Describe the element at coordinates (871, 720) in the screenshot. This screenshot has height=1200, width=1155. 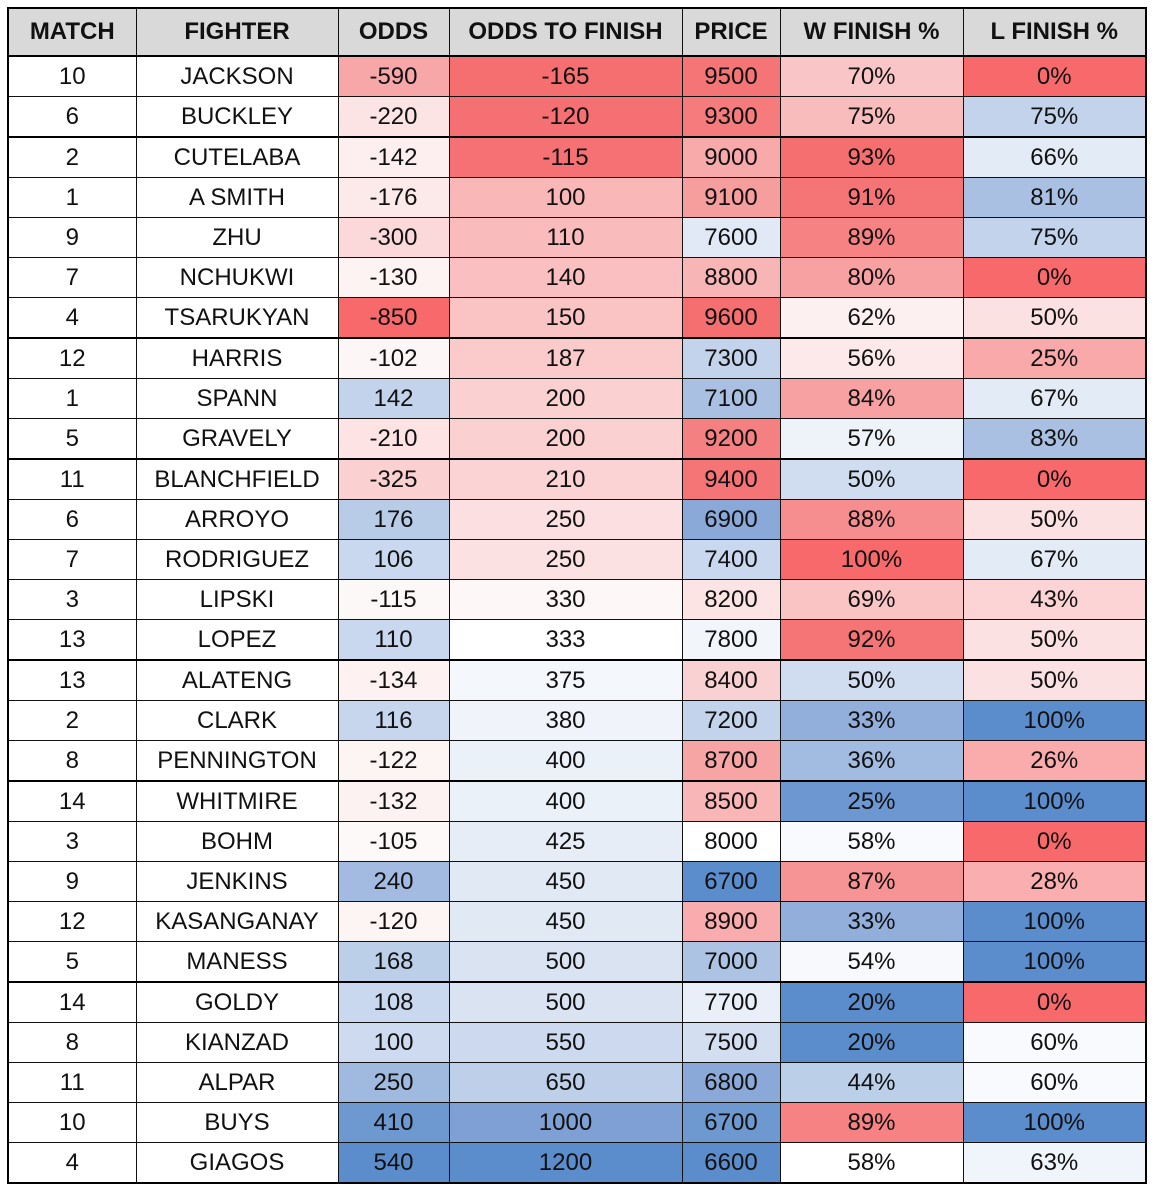
I see `w-finish-cell: 33%` at that location.